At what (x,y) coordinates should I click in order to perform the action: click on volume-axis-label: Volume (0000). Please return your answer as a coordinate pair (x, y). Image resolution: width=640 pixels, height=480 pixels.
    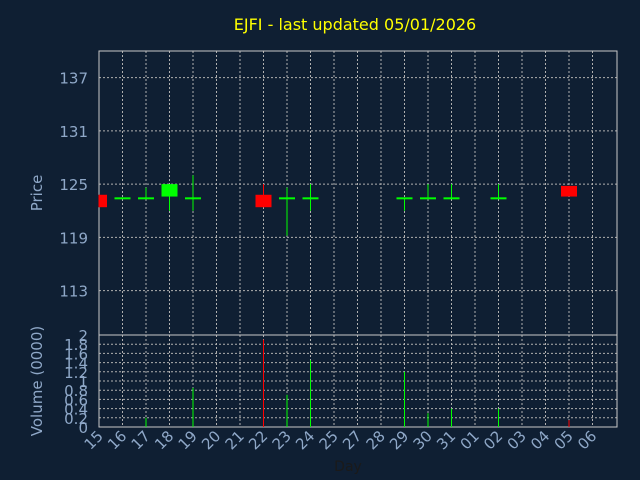
    Looking at the image, I should click on (37, 381).